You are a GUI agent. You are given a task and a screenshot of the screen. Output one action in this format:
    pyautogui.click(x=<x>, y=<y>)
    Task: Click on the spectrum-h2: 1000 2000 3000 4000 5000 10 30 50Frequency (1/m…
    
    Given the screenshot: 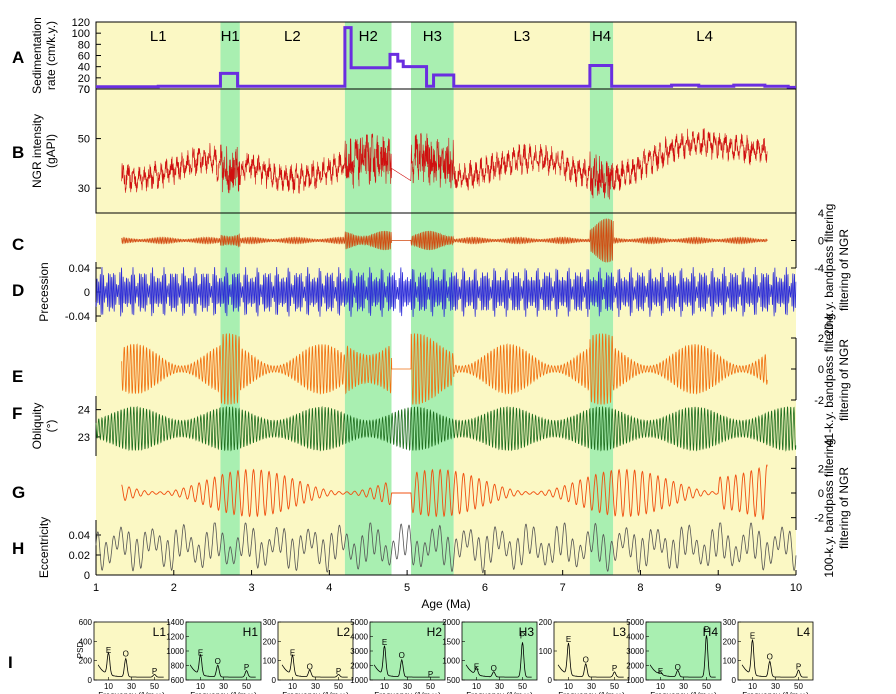 What is the action you would take?
    pyautogui.click(x=398, y=656)
    